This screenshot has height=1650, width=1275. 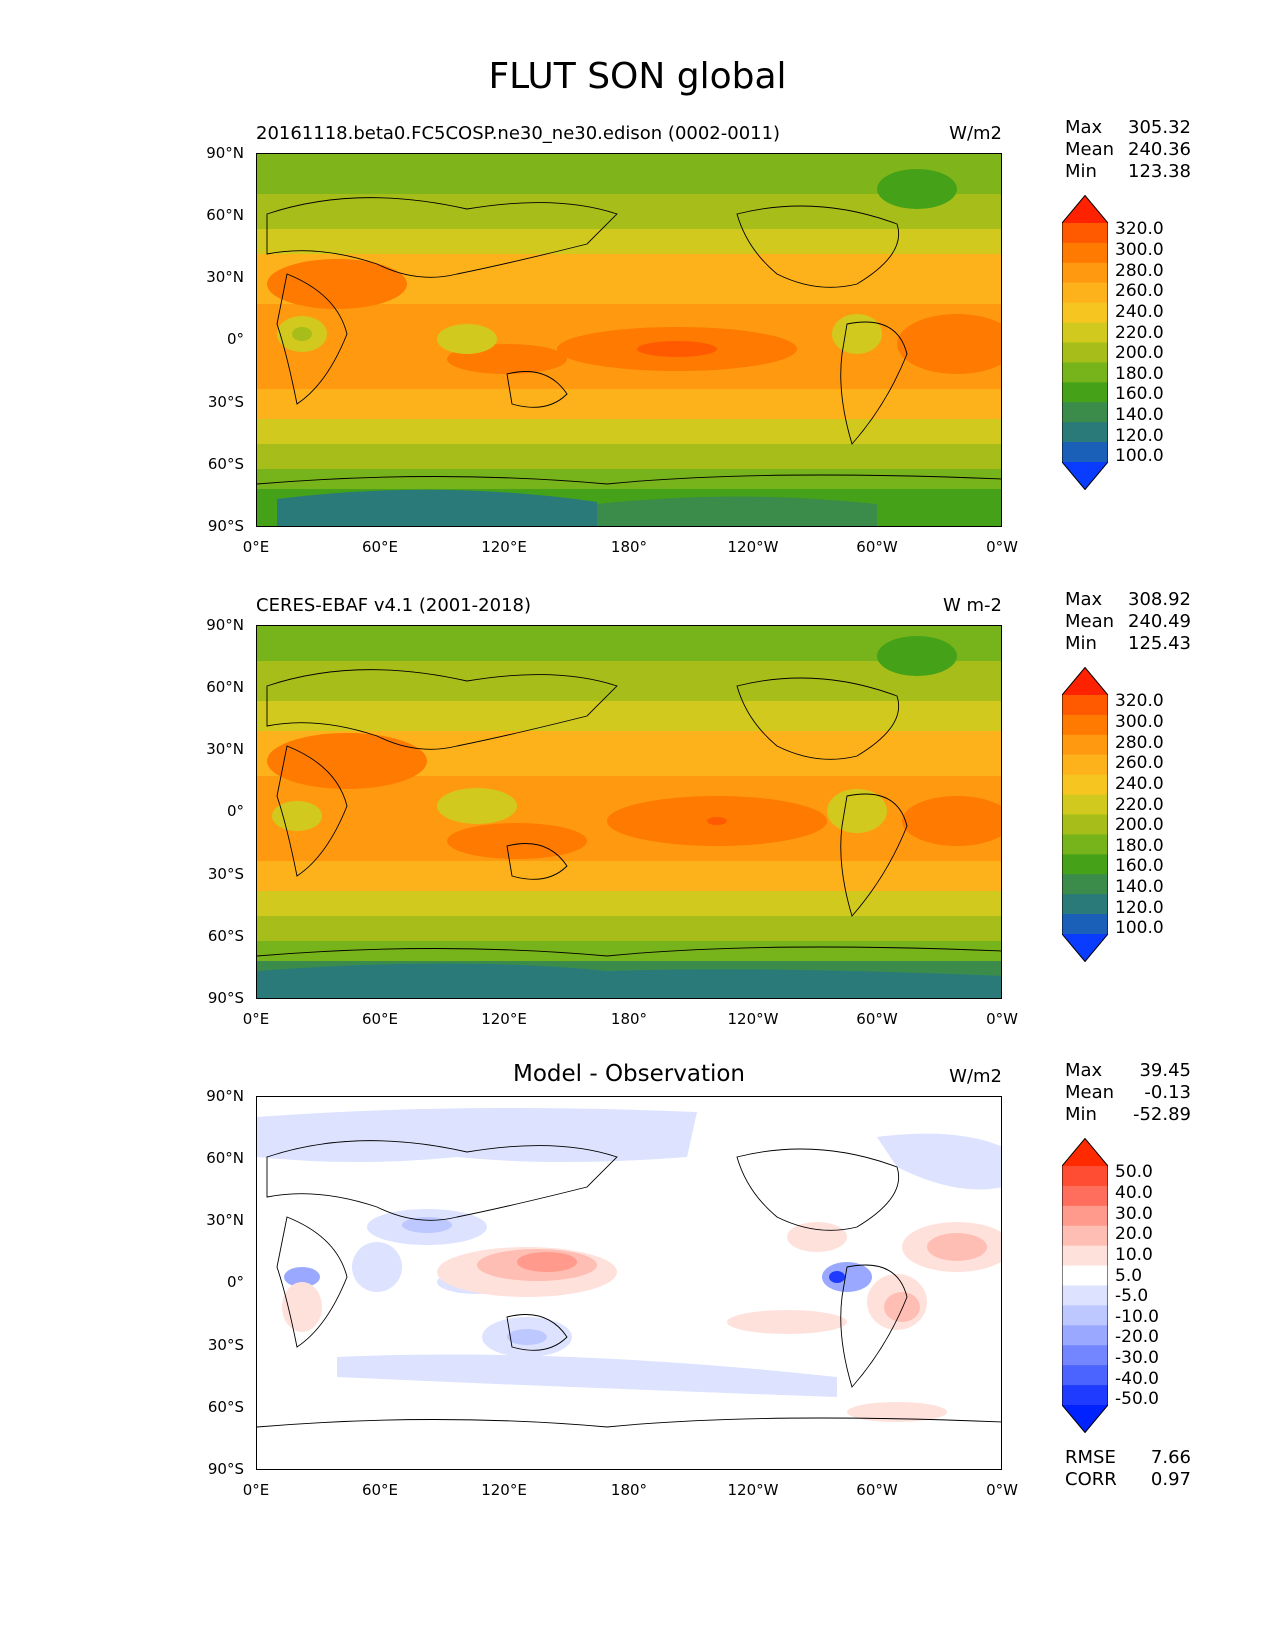 What do you see at coordinates (975, 1076) in the screenshot?
I see `panel-3-units: W/m2` at bounding box center [975, 1076].